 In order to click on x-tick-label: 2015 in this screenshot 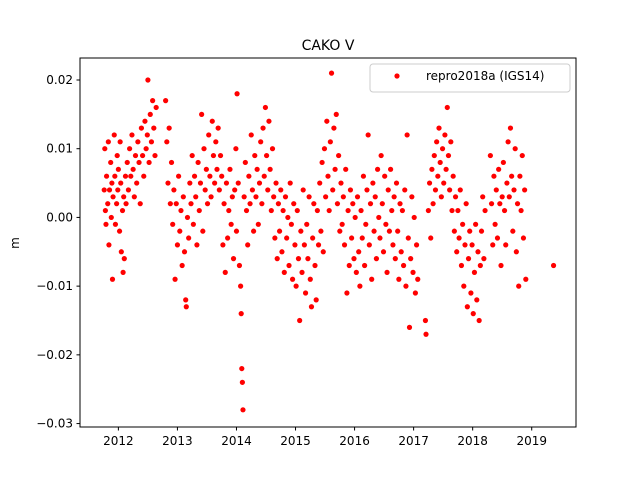, I will do `click(295, 441)`.